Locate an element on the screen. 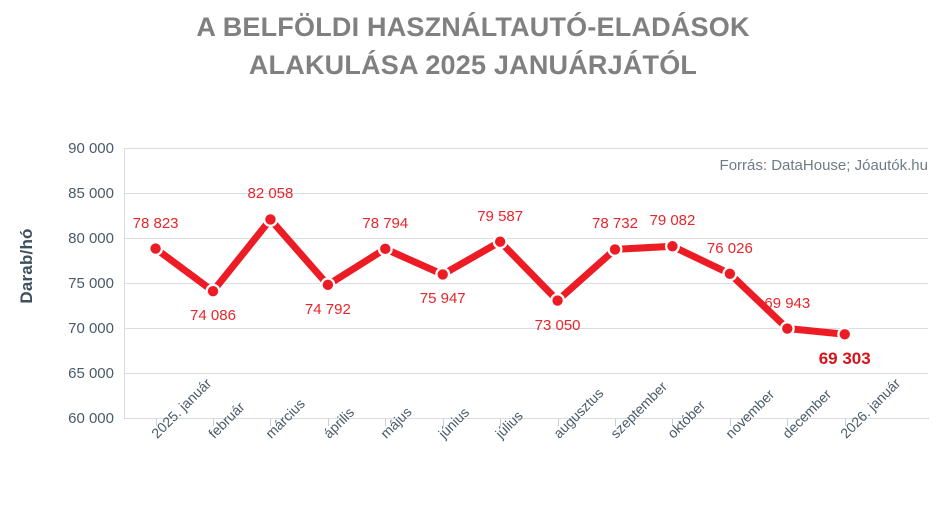  chart-title-line-2: ALAKULÁSA 2025 JANUÁRJÁTÓL is located at coordinates (473, 65).